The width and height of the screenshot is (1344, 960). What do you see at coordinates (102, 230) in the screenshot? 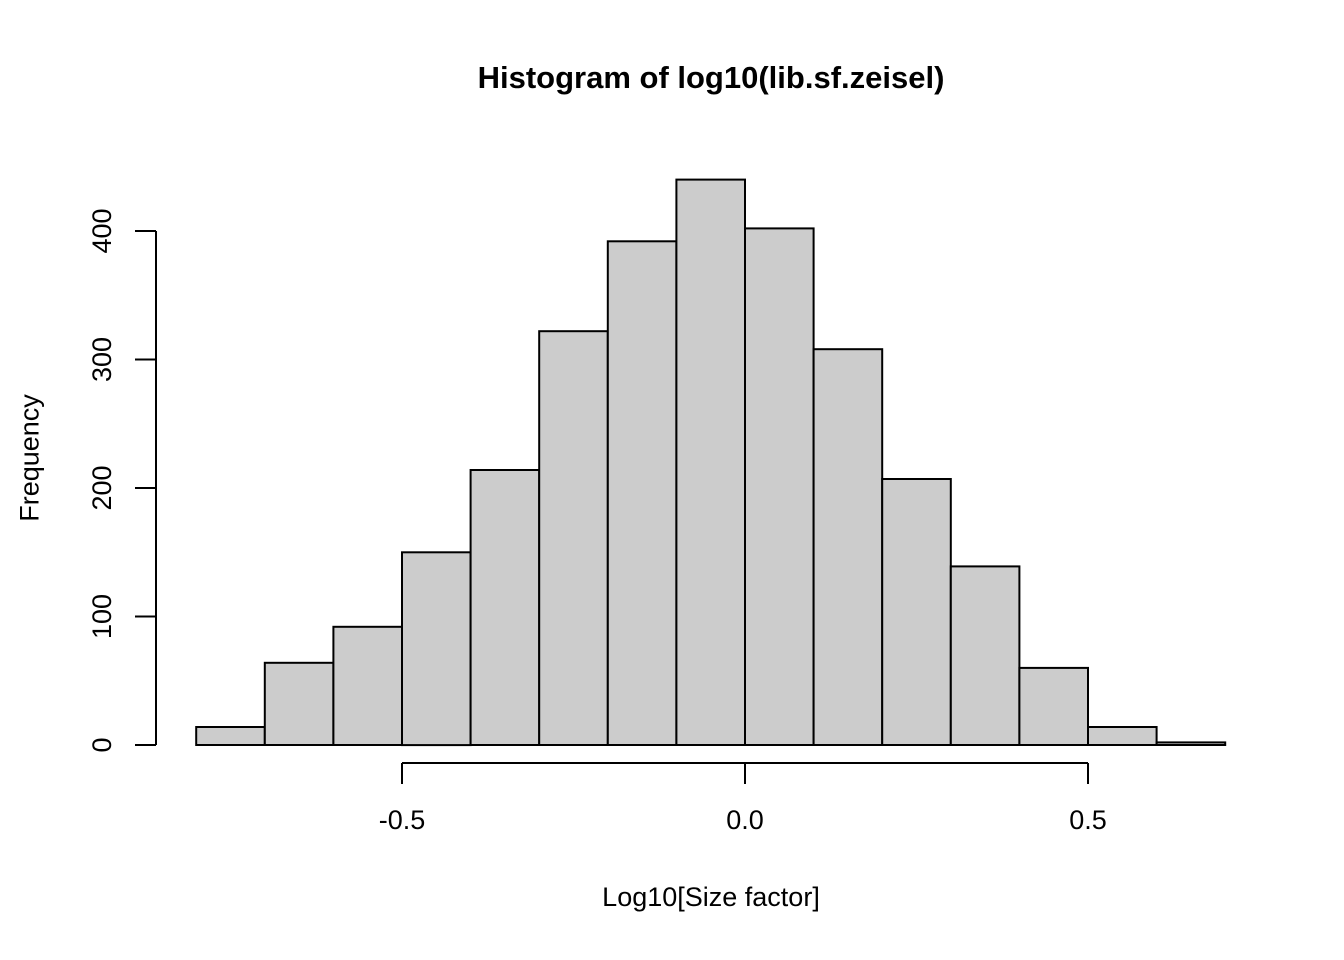
I see `y-tick-label: 400` at bounding box center [102, 230].